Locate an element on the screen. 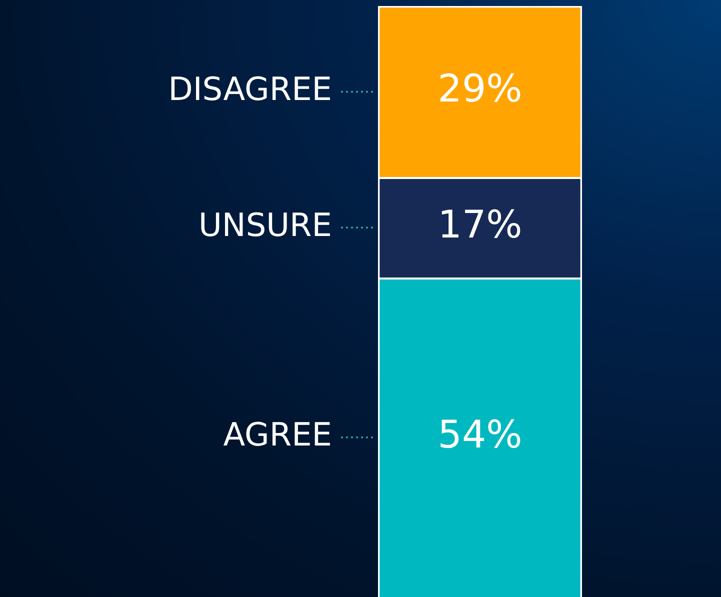 This screenshot has height=597, width=721. series-label: AGREE is located at coordinates (277, 435).